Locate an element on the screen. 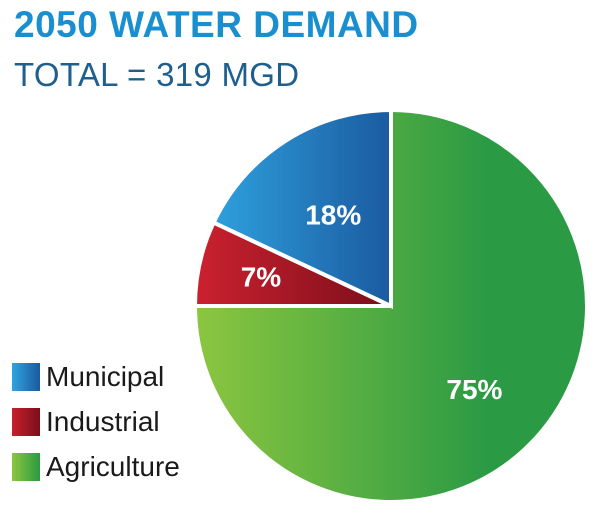 This screenshot has height=513, width=601. legend-item-industrial: Industrial is located at coordinates (96, 421).